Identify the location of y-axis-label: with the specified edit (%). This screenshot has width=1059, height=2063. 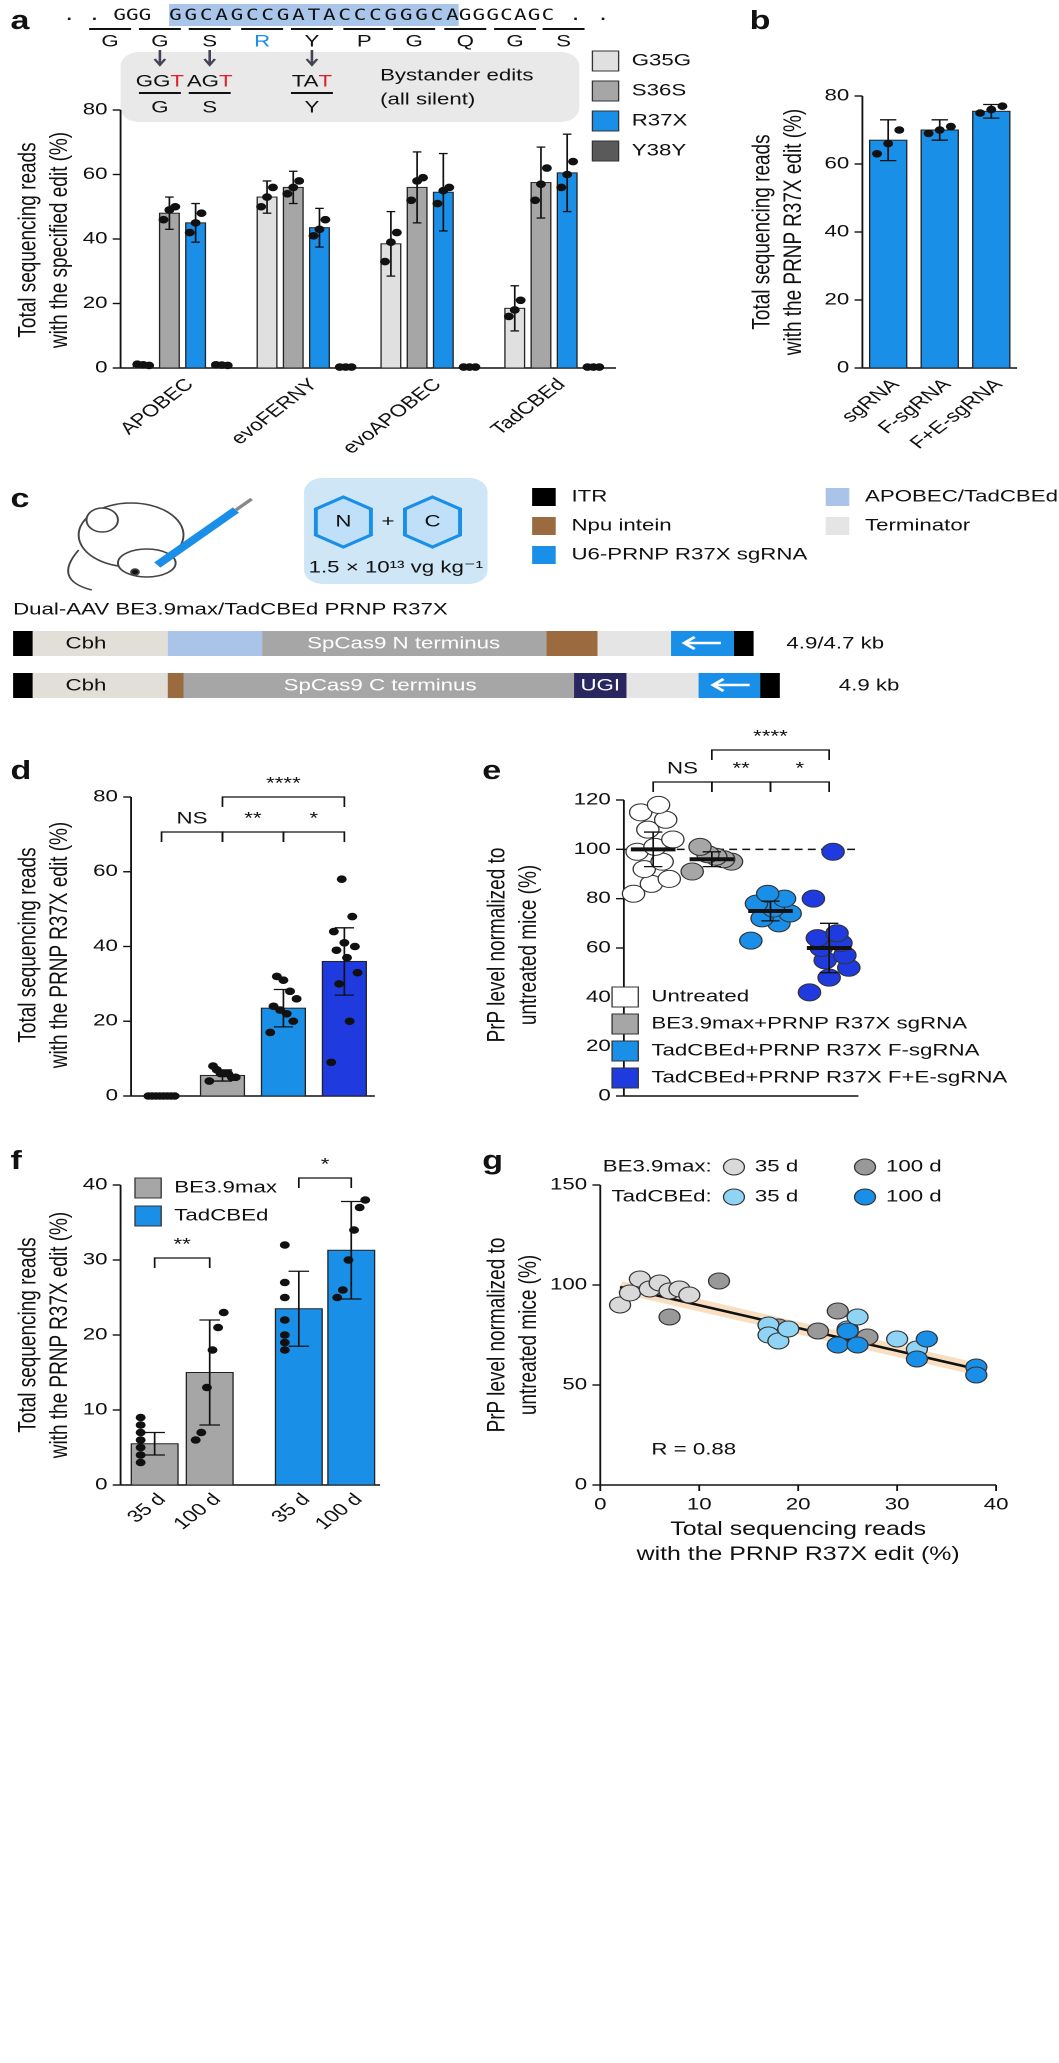
(58, 240).